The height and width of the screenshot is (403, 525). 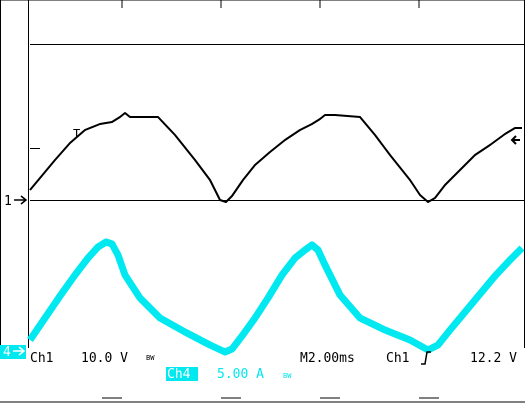 What do you see at coordinates (19, 351) in the screenshot?
I see `ch4-ground-arrow-icon` at bounding box center [19, 351].